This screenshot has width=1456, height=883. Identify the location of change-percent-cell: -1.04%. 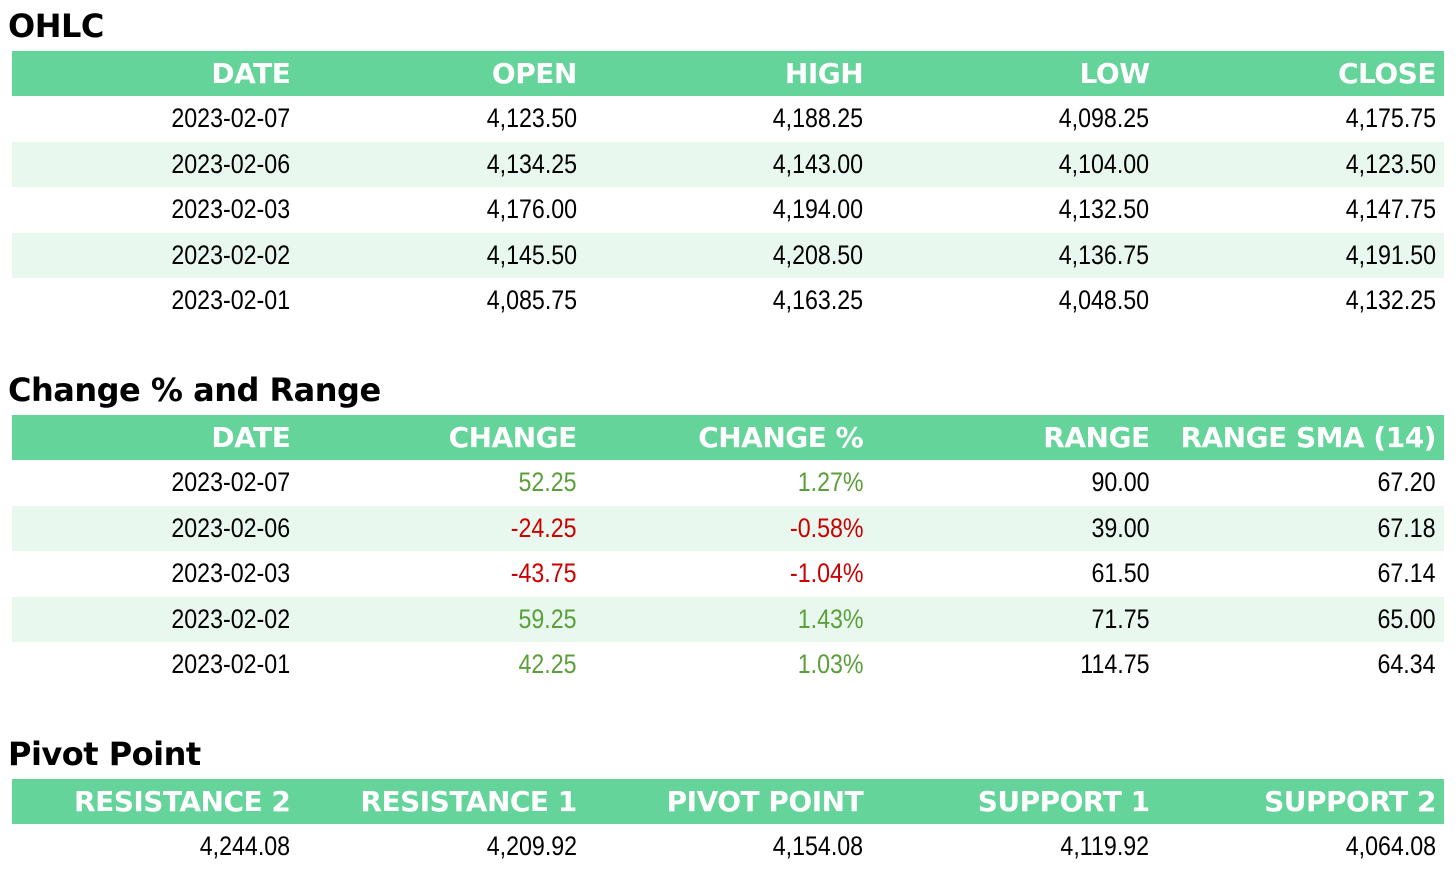
(826, 573).